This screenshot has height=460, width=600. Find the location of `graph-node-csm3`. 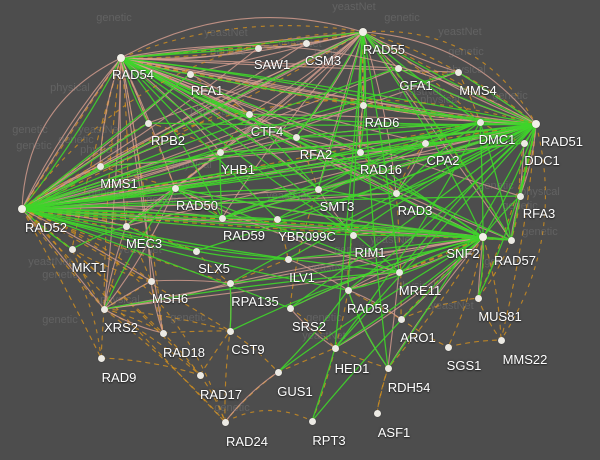

graph-node-csm3 is located at coordinates (306, 43).